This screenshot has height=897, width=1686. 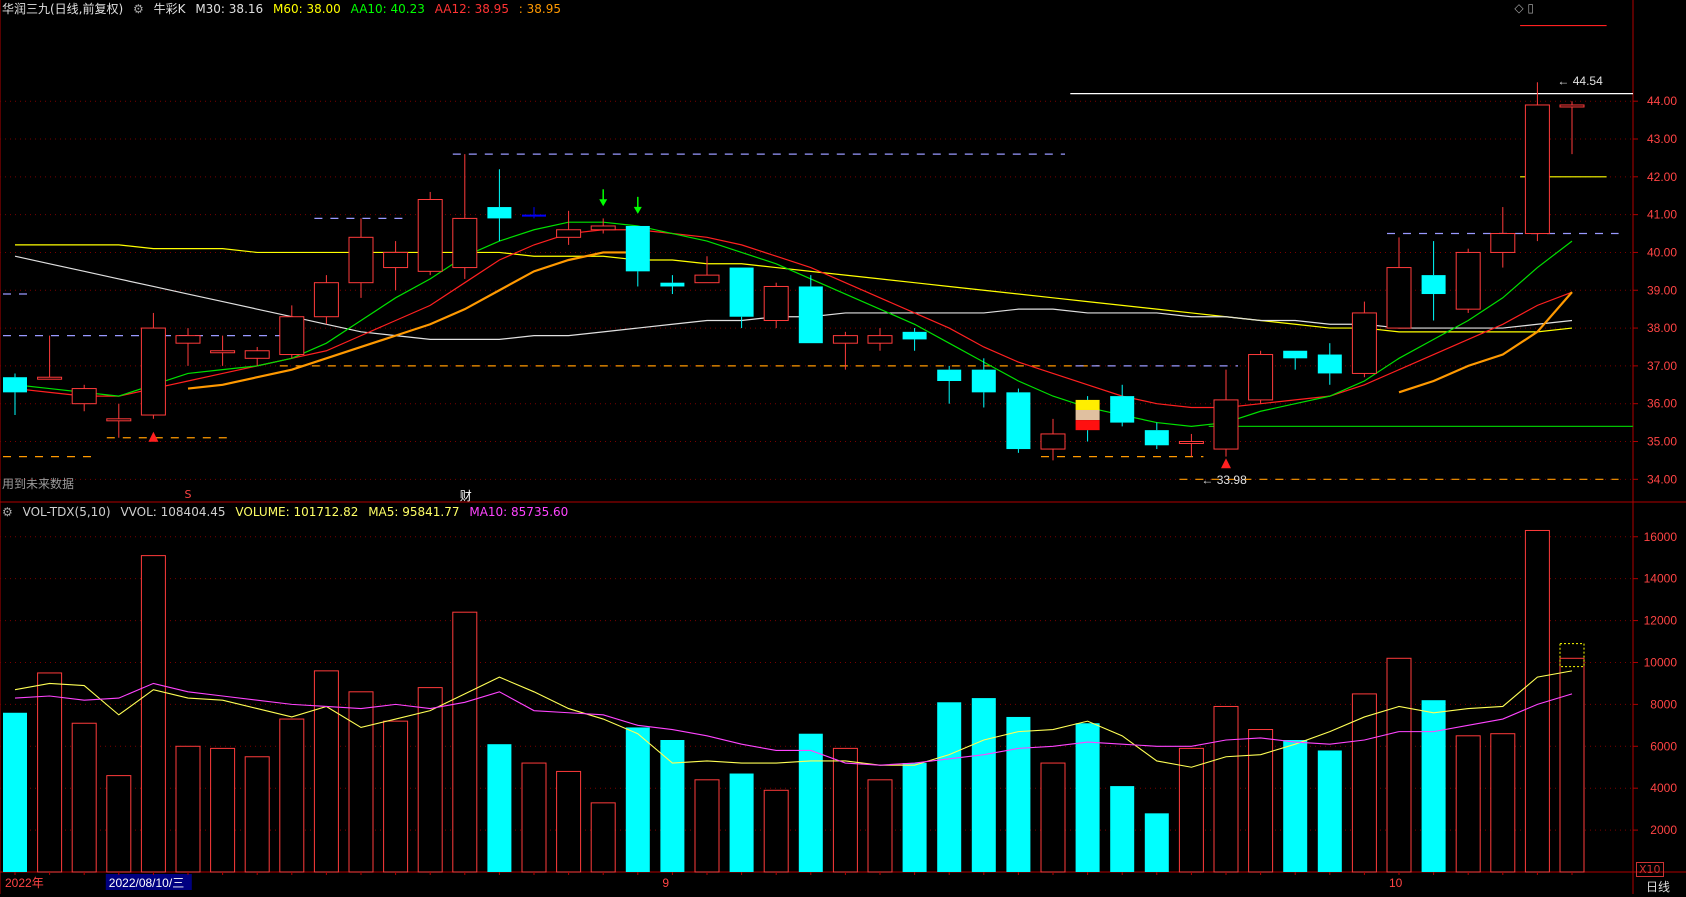 I want to click on indicator-name: 牛彩K, so click(x=169, y=9).